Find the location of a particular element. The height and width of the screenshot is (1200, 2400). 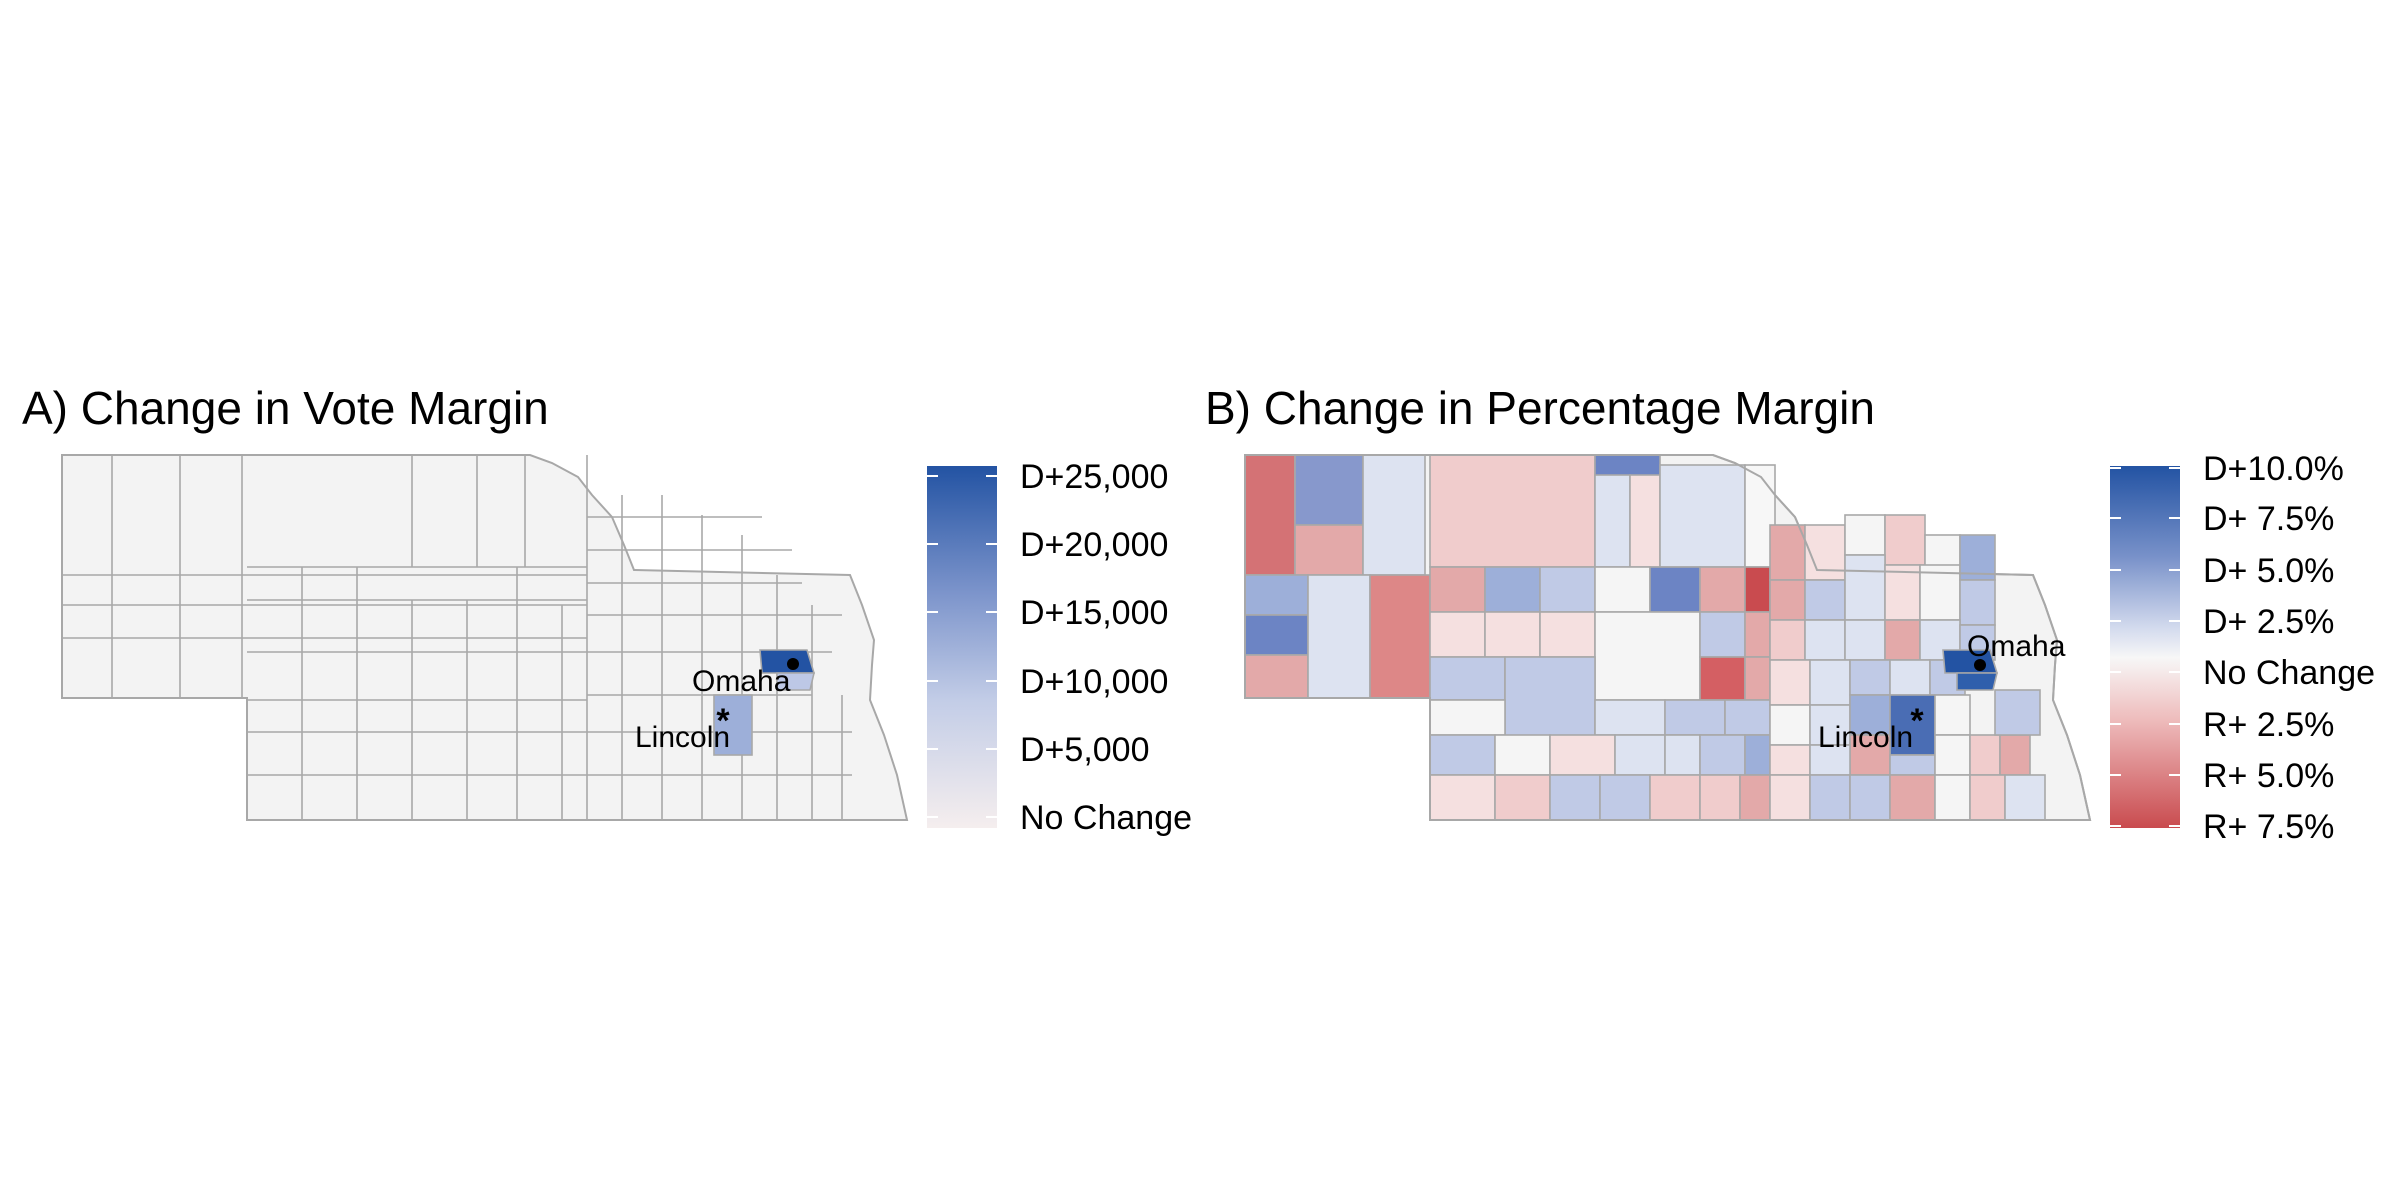

legend-b-label: D+ 7.5% is located at coordinates (2268, 519).